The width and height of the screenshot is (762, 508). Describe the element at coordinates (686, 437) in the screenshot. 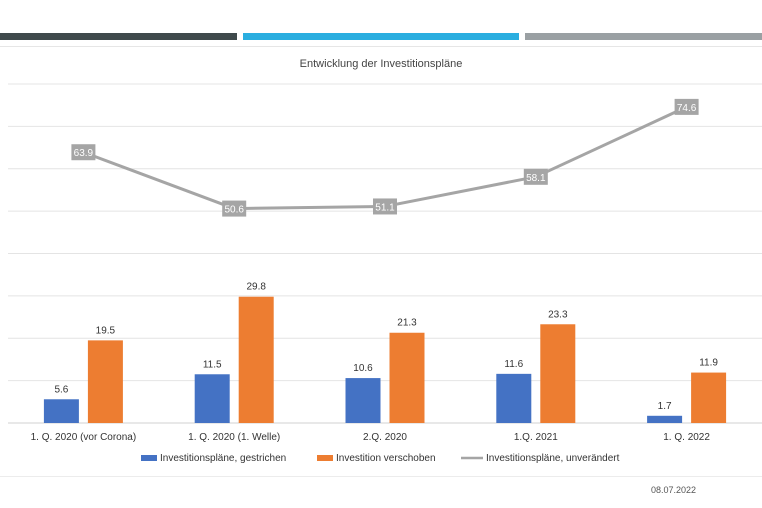

I see `x-tick-label: 1. Q. 2022` at that location.